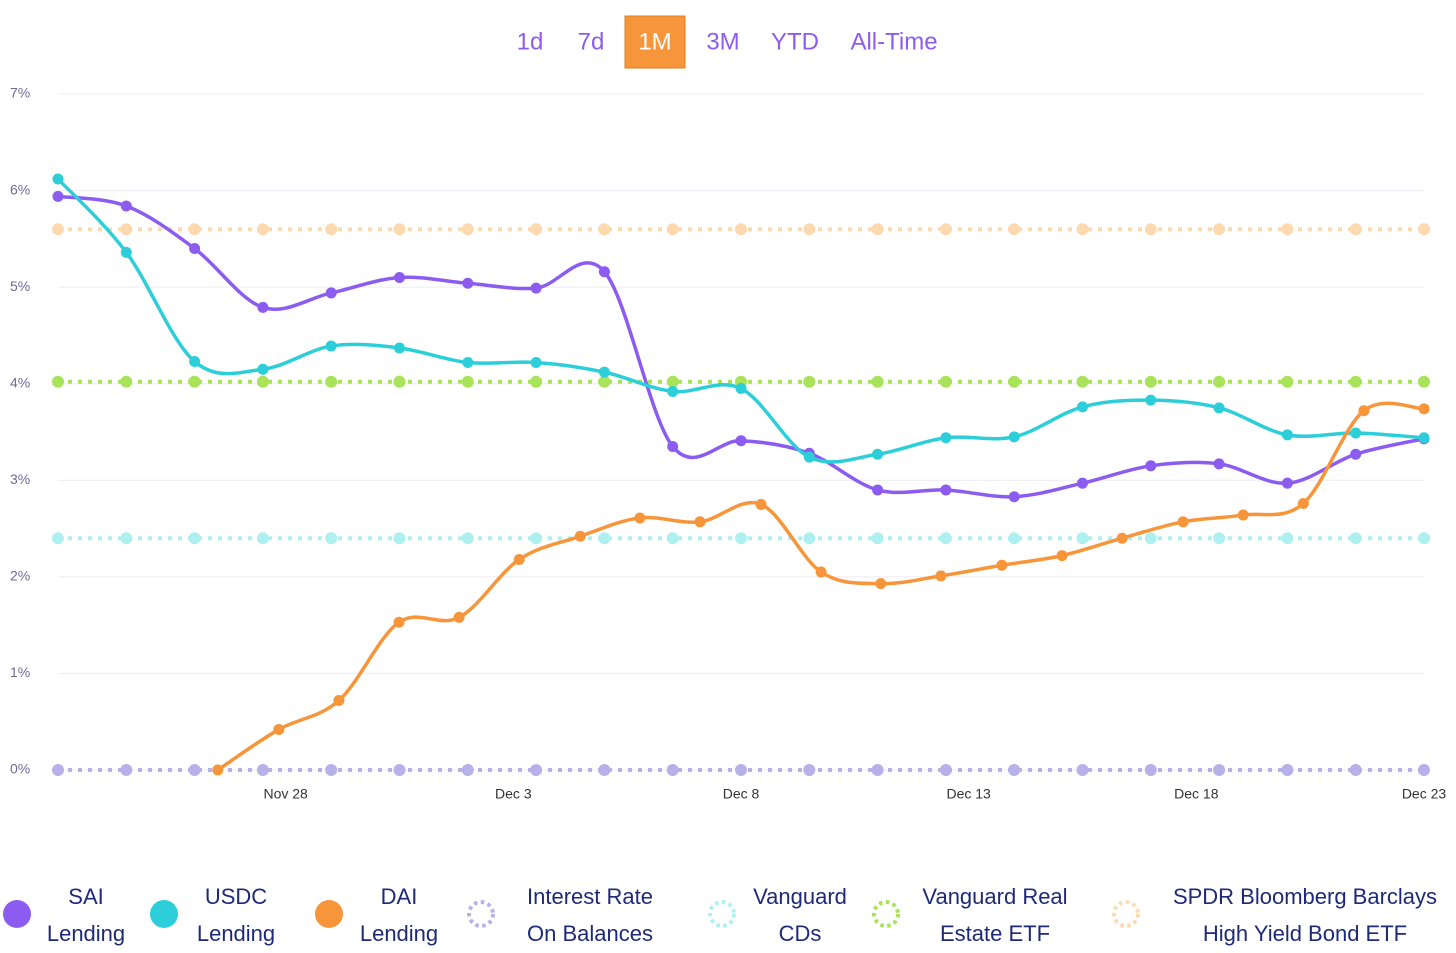 The width and height of the screenshot is (1456, 953). I want to click on range-button: 1d, so click(530, 41).